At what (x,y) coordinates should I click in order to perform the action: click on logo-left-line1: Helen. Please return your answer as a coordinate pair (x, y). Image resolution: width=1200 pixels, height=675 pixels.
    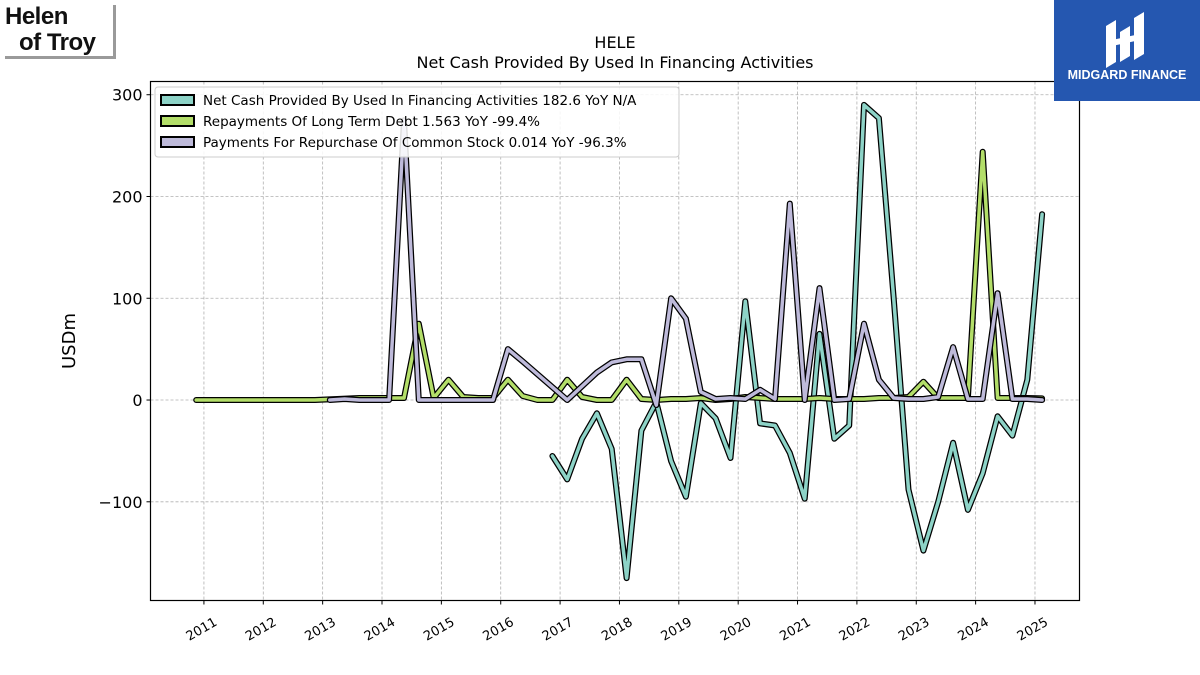
    Looking at the image, I should click on (36, 16).